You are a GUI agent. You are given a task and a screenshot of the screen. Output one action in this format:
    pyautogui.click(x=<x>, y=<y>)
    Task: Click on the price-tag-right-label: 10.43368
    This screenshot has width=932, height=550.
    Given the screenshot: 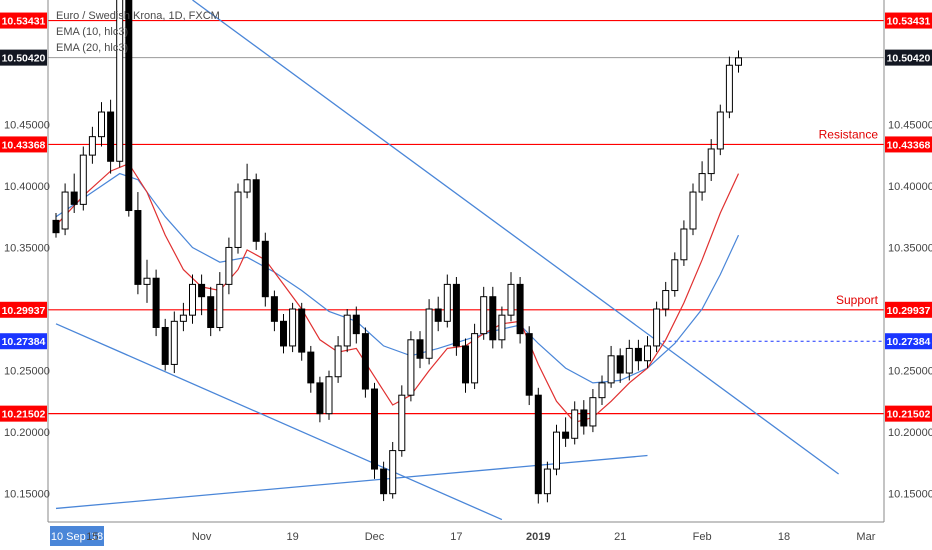 What is the action you would take?
    pyautogui.click(x=909, y=145)
    